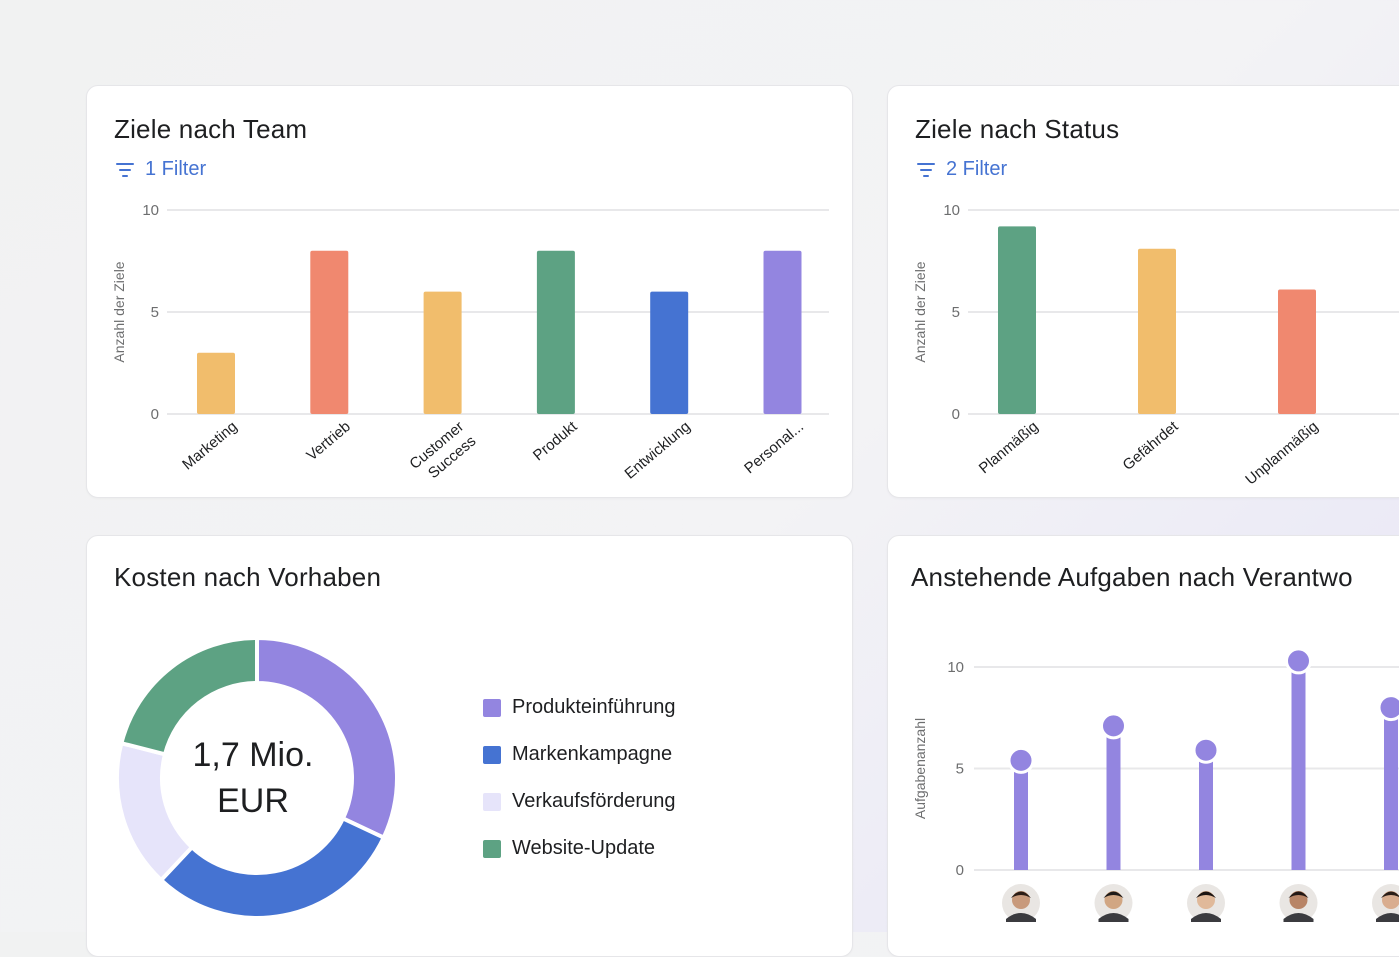 The width and height of the screenshot is (1399, 957). Describe the element at coordinates (658, 450) in the screenshot. I see `x-tick-label: Entwicklung` at that location.